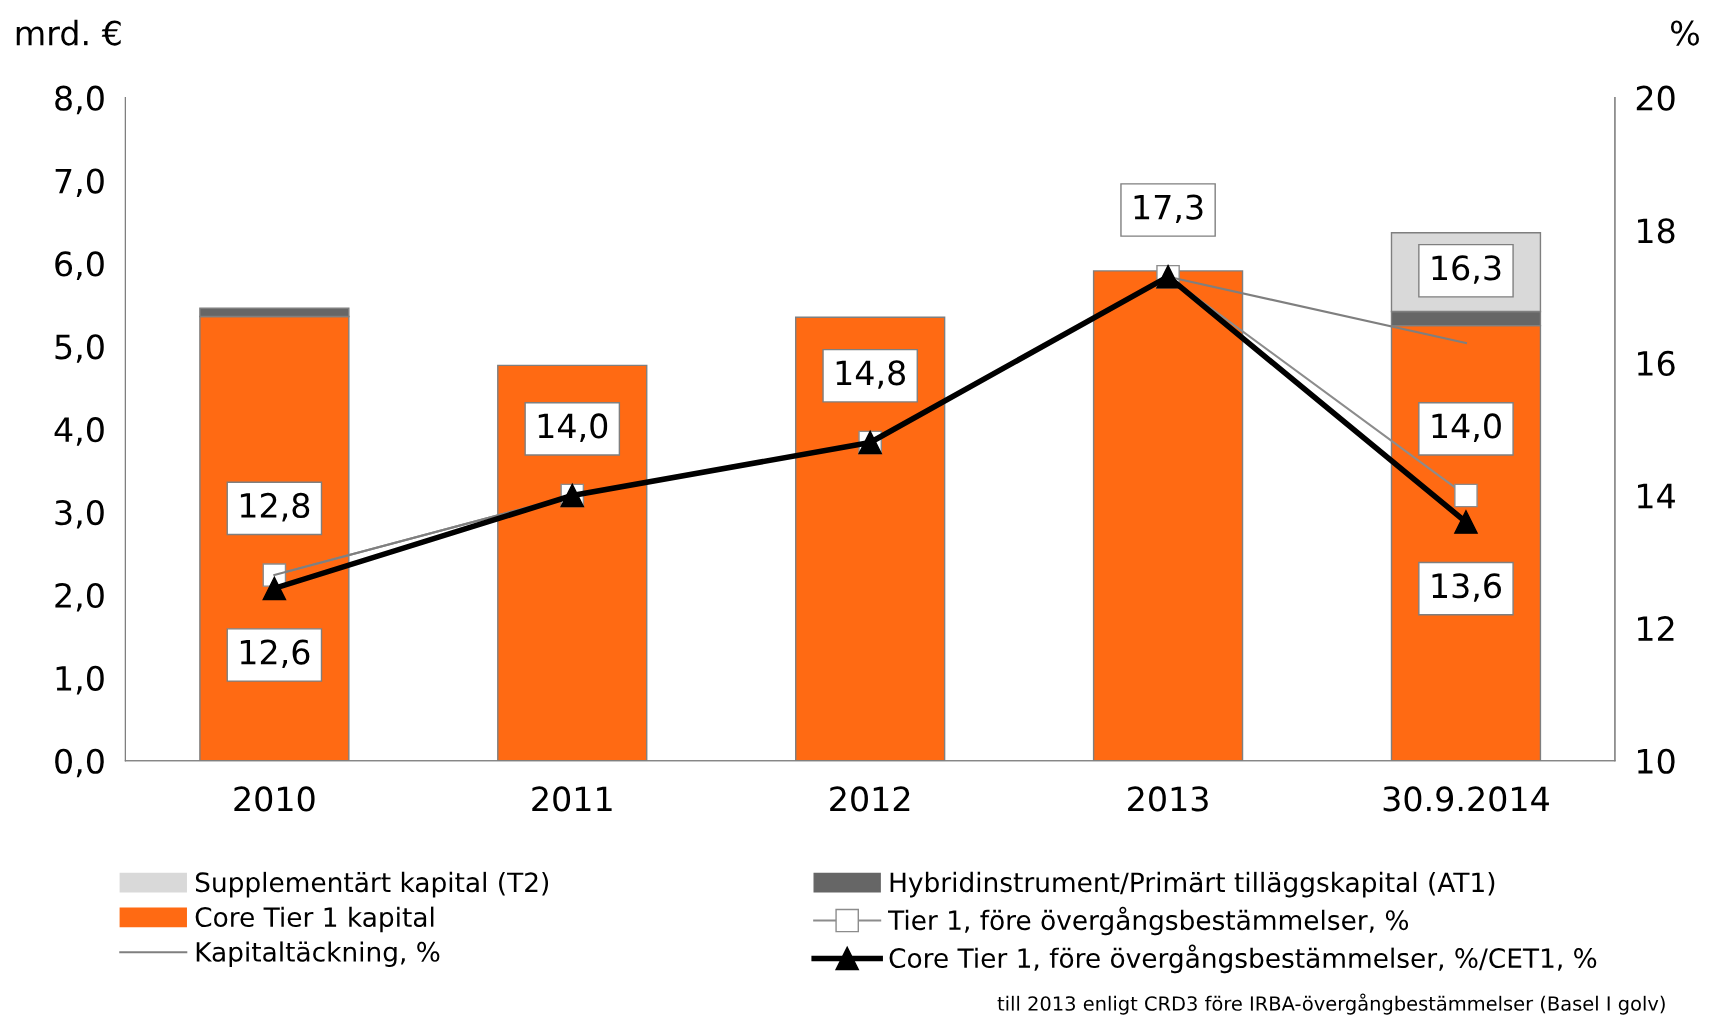 This screenshot has height=1028, width=1718. I want to click on legend-label: Core Tier 1 kapital, so click(314, 919).